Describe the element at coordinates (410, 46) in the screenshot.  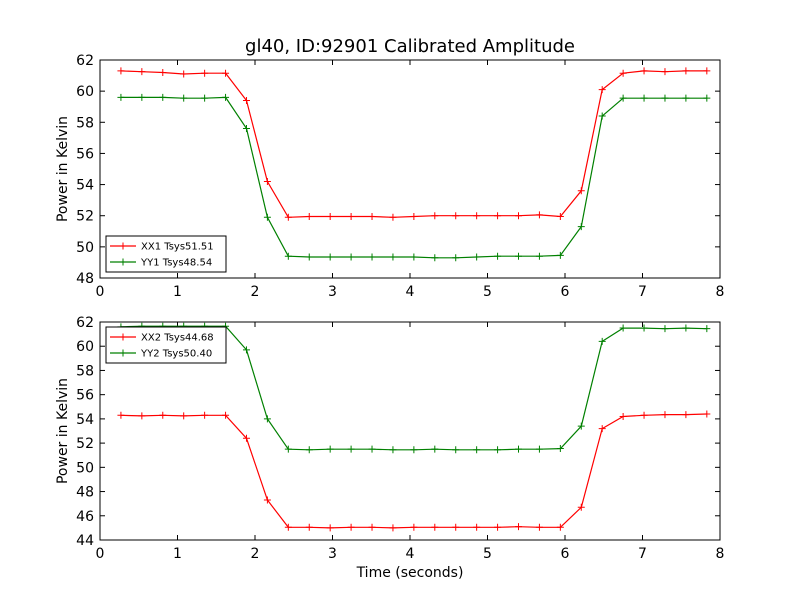
I see `chart-title: gl40, ID:92901 Calibrated Amplitude` at that location.